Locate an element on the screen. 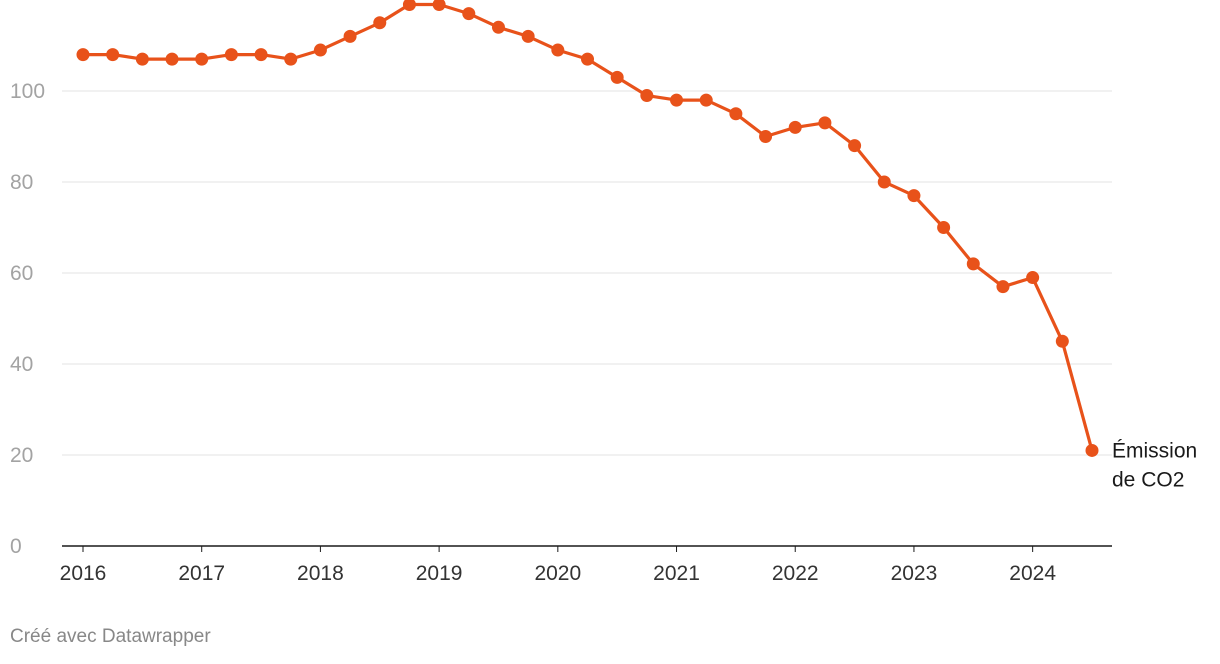 The height and width of the screenshot is (664, 1220). x-tick-label: 2019 is located at coordinates (439, 573).